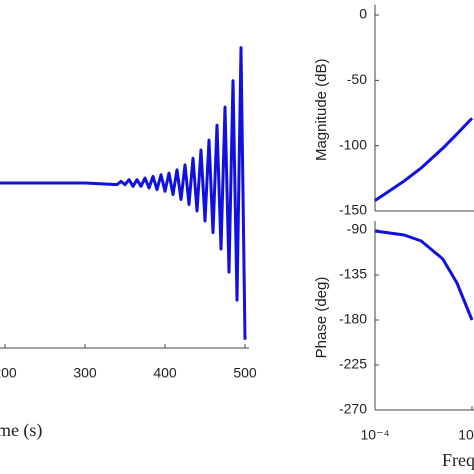 This screenshot has width=474, height=474. What do you see at coordinates (458, 460) in the screenshot?
I see `x-axis-label: Frequency (rad/s)` at bounding box center [458, 460].